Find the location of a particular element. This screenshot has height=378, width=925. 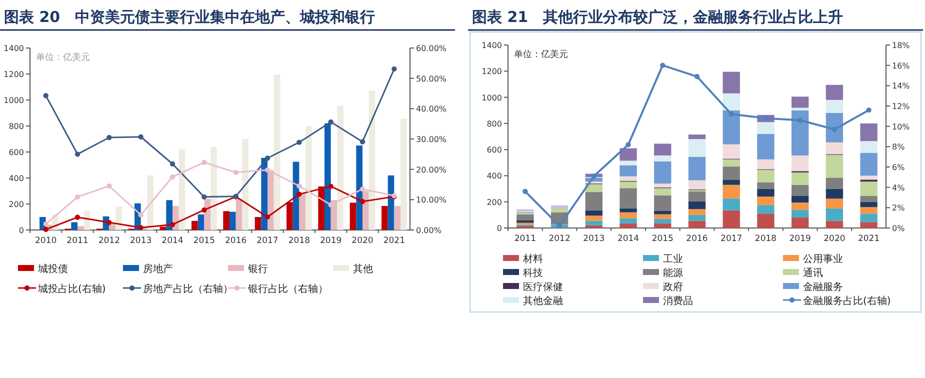

x-tick-label: 2016 is located at coordinates (236, 241).